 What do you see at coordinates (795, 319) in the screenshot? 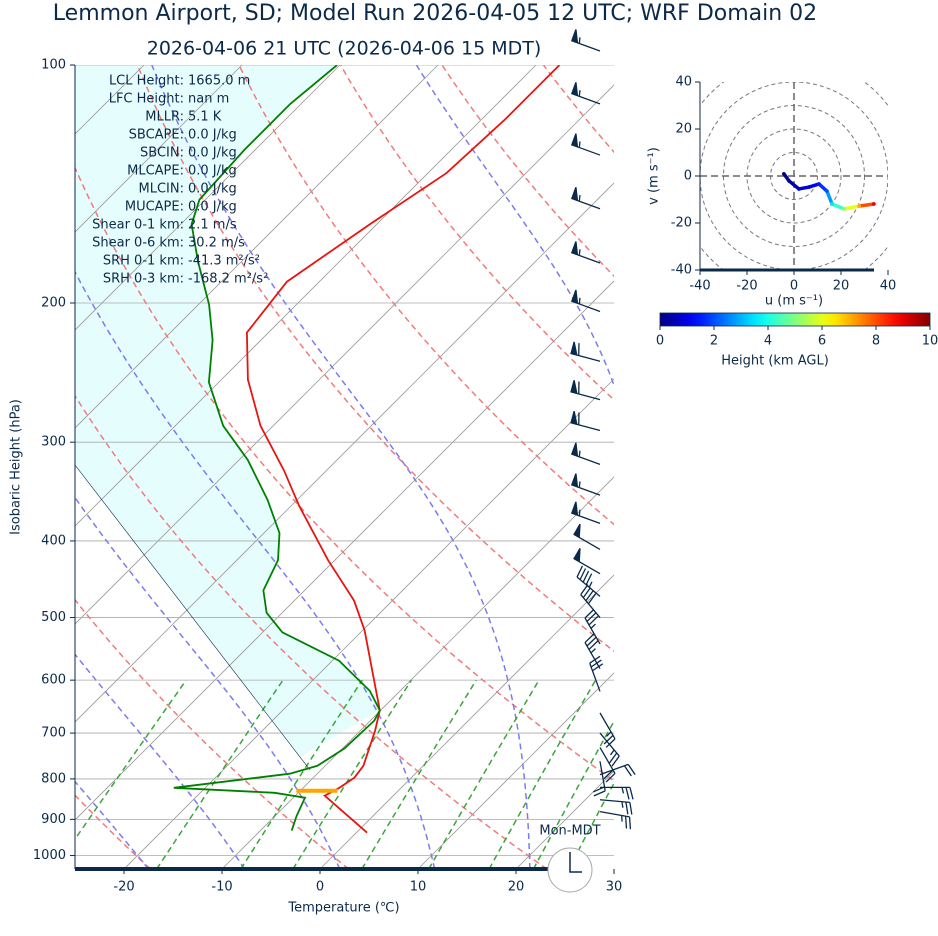
I see `colorbar` at bounding box center [795, 319].